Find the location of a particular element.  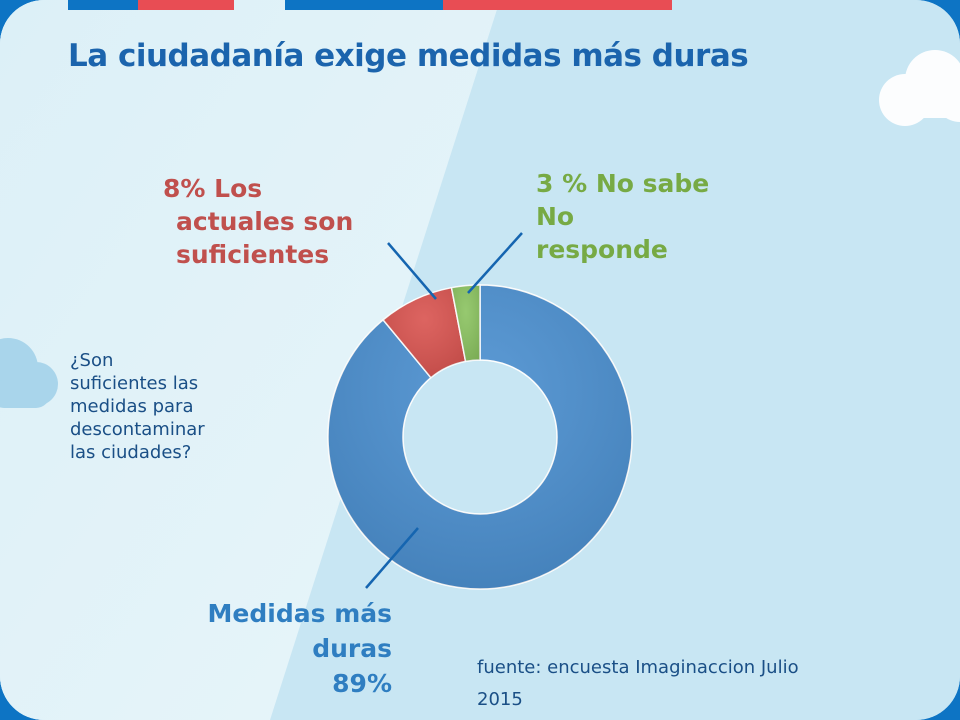

question-line: medidas para is located at coordinates (132, 406).